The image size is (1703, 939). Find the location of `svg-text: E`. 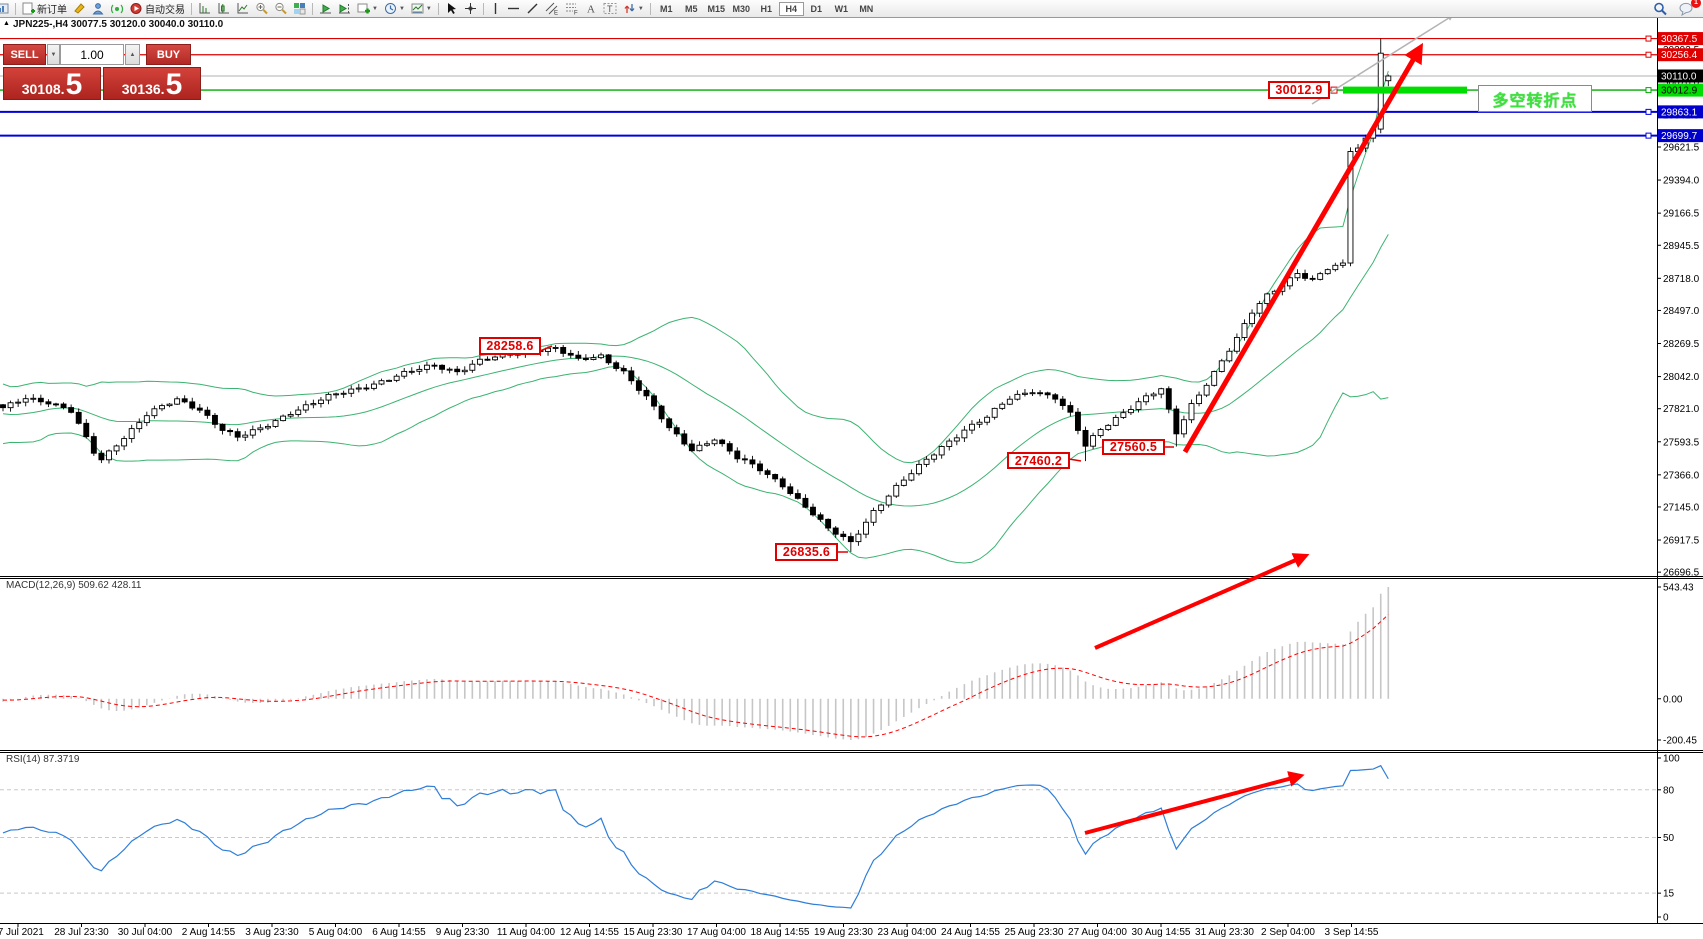

svg-text: E is located at coordinates (556, 13).